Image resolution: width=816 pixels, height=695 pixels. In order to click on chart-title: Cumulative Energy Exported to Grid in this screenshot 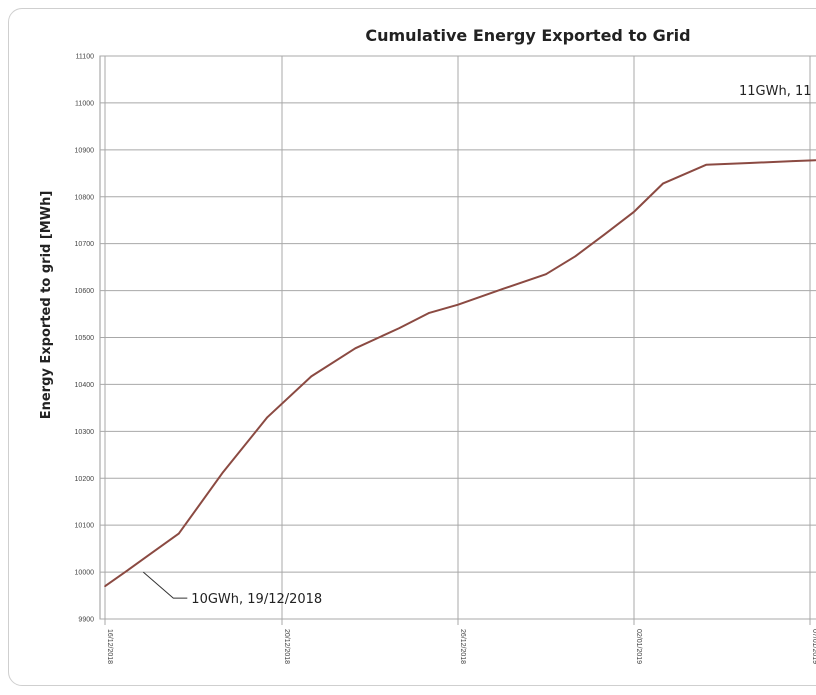, I will do `click(527, 35)`.